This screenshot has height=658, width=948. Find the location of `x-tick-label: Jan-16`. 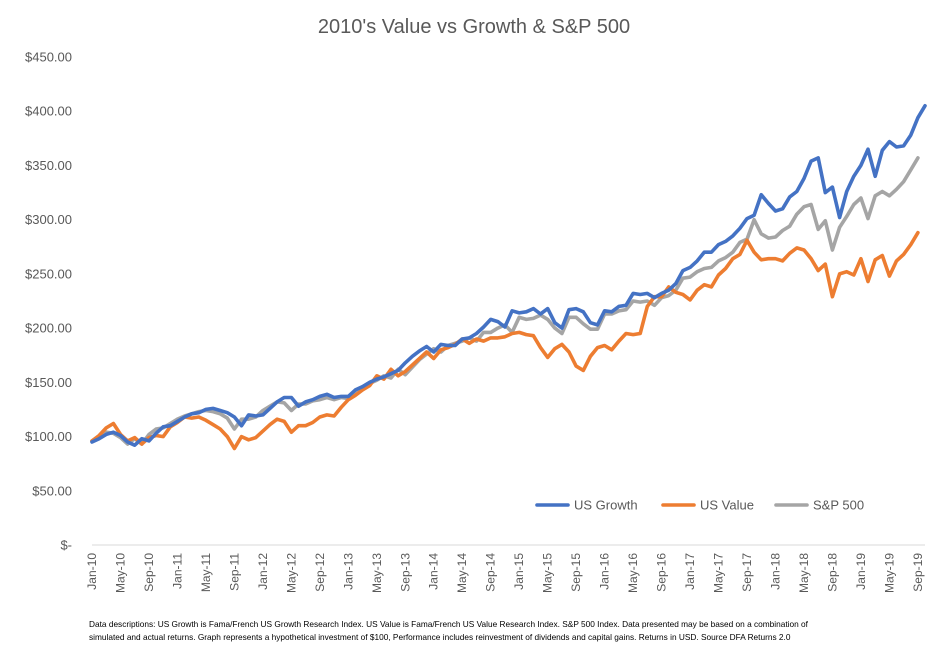

x-tick-label: Jan-16 is located at coordinates (605, 571).